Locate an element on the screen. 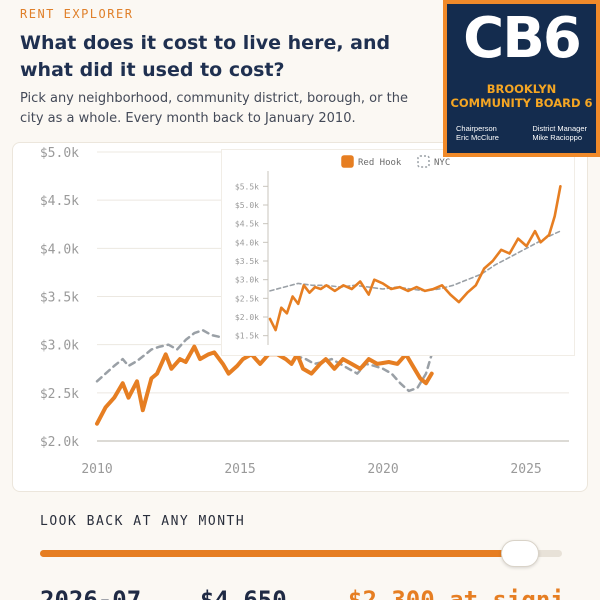 The height and width of the screenshot is (600, 600). month-slider is located at coordinates (301, 554).